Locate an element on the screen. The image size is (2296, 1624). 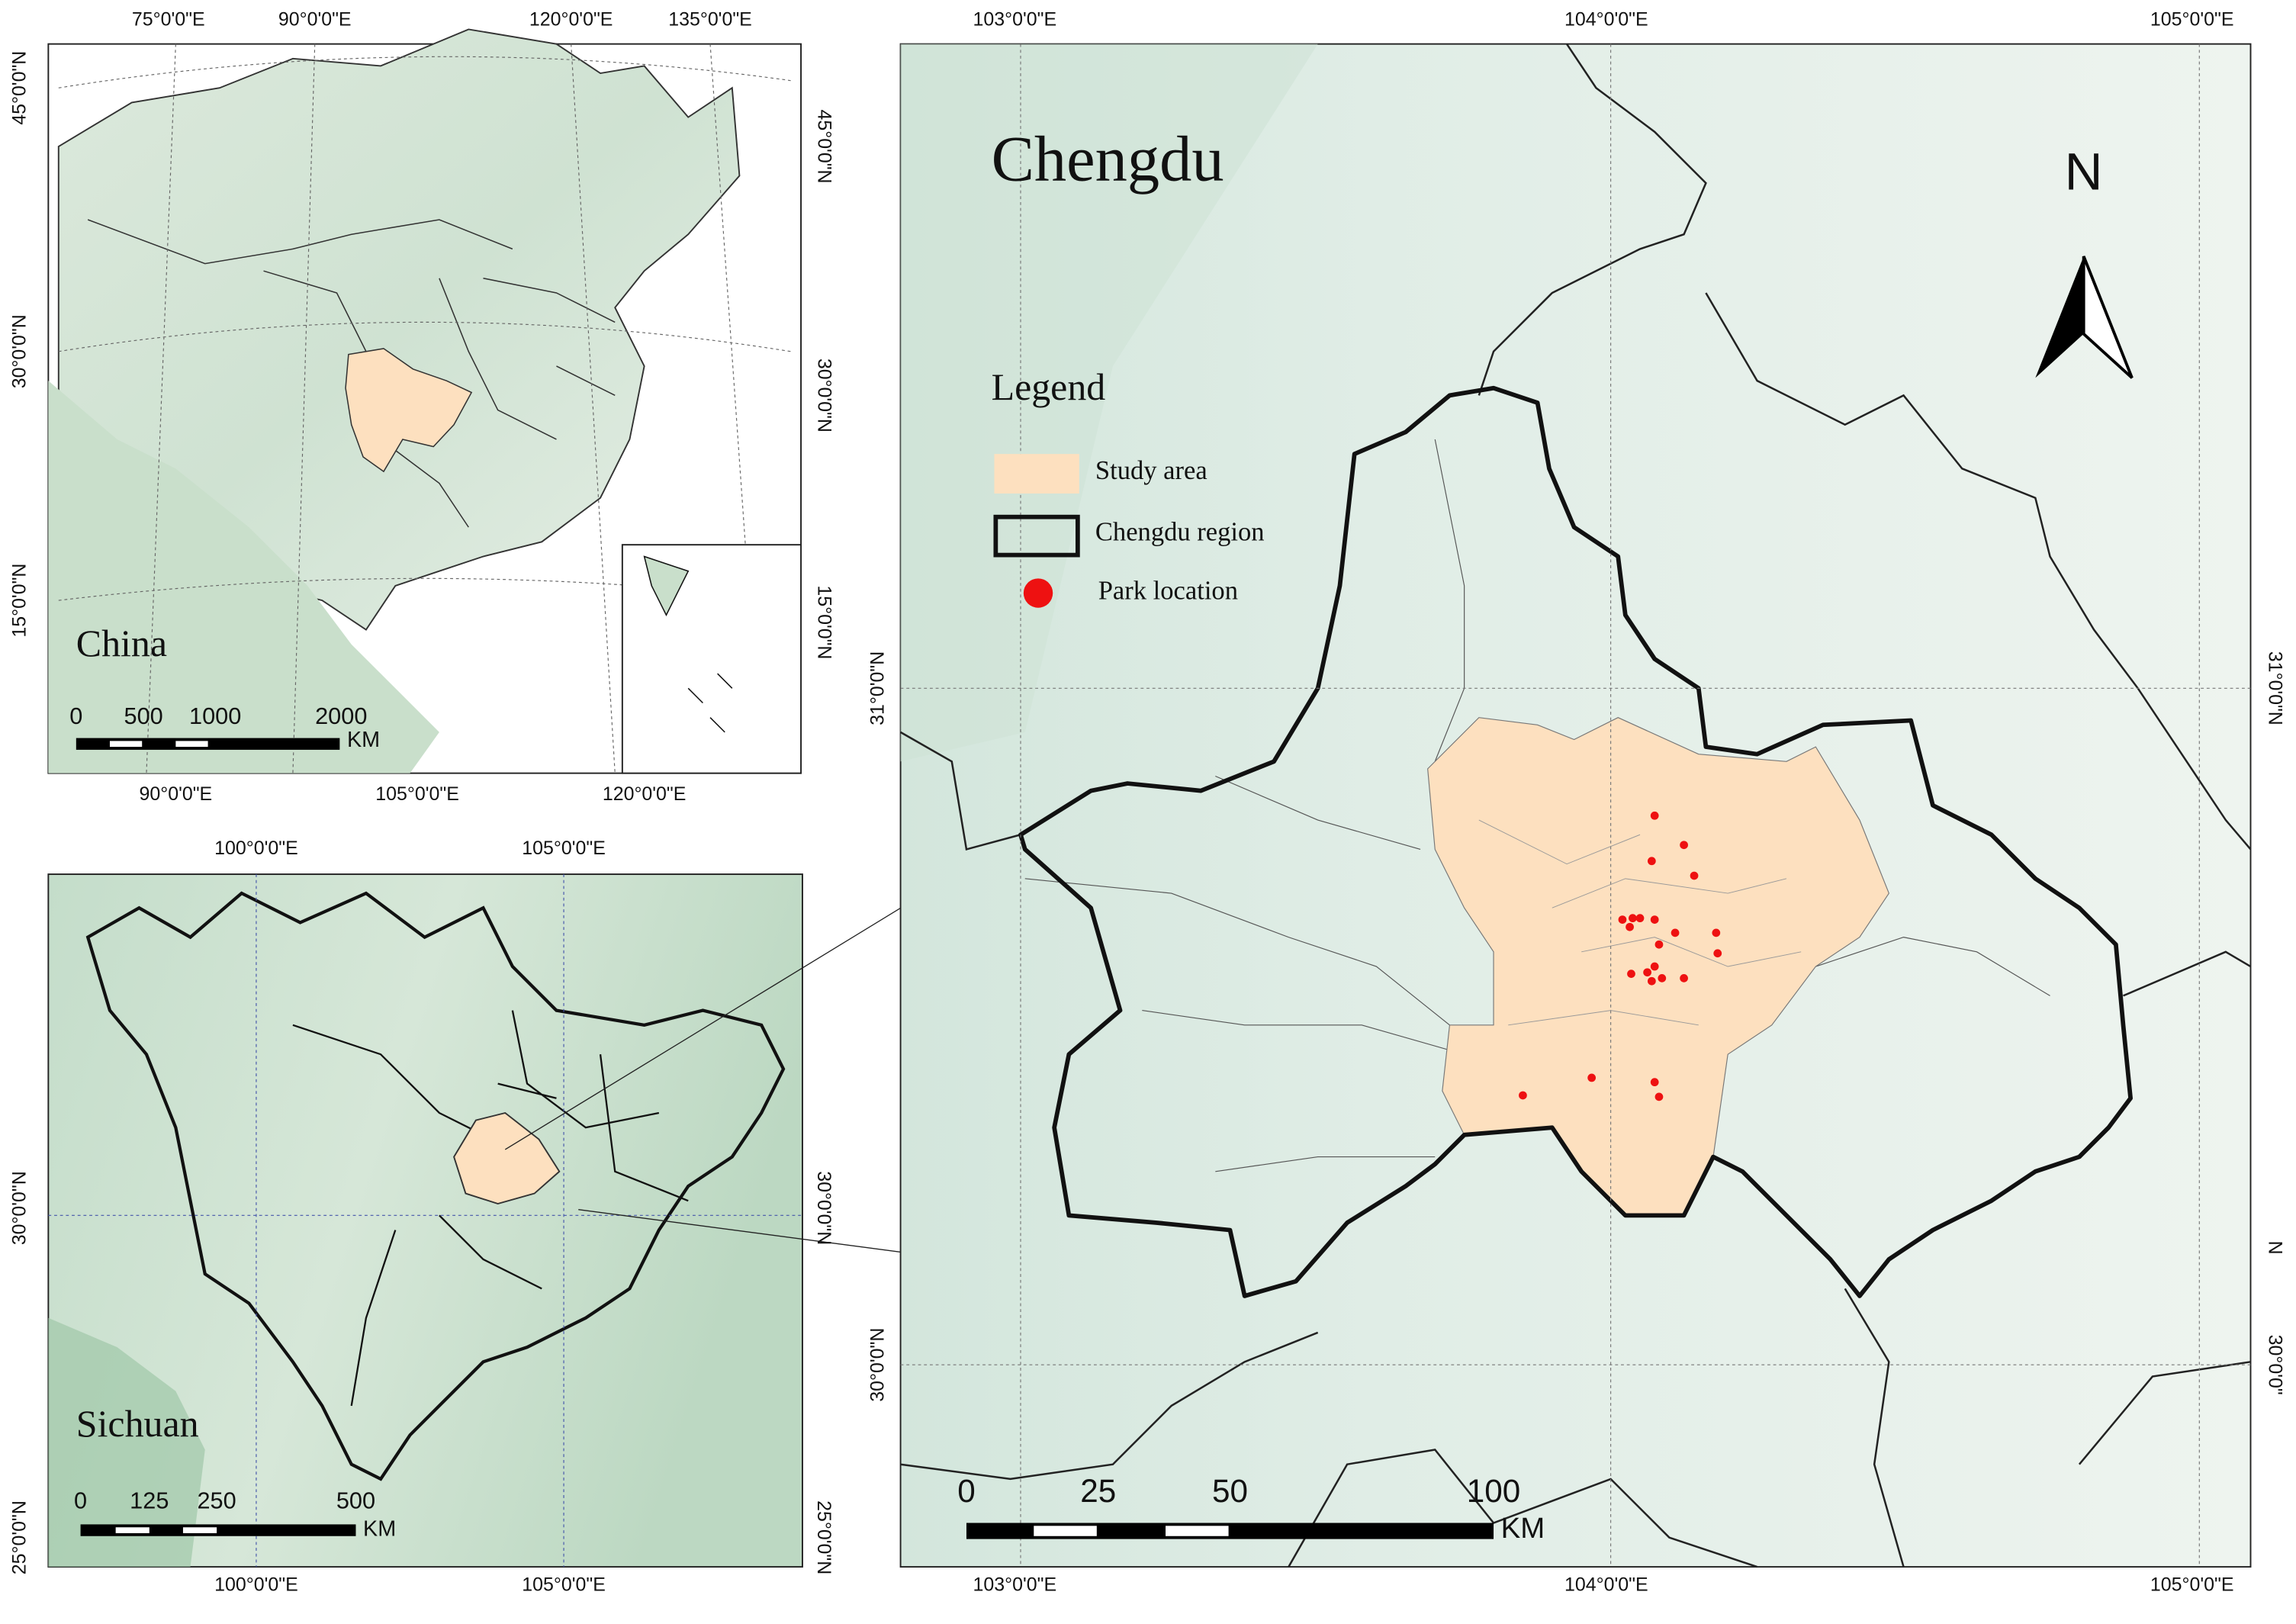
study-district-lines is located at coordinates (1640, 922).